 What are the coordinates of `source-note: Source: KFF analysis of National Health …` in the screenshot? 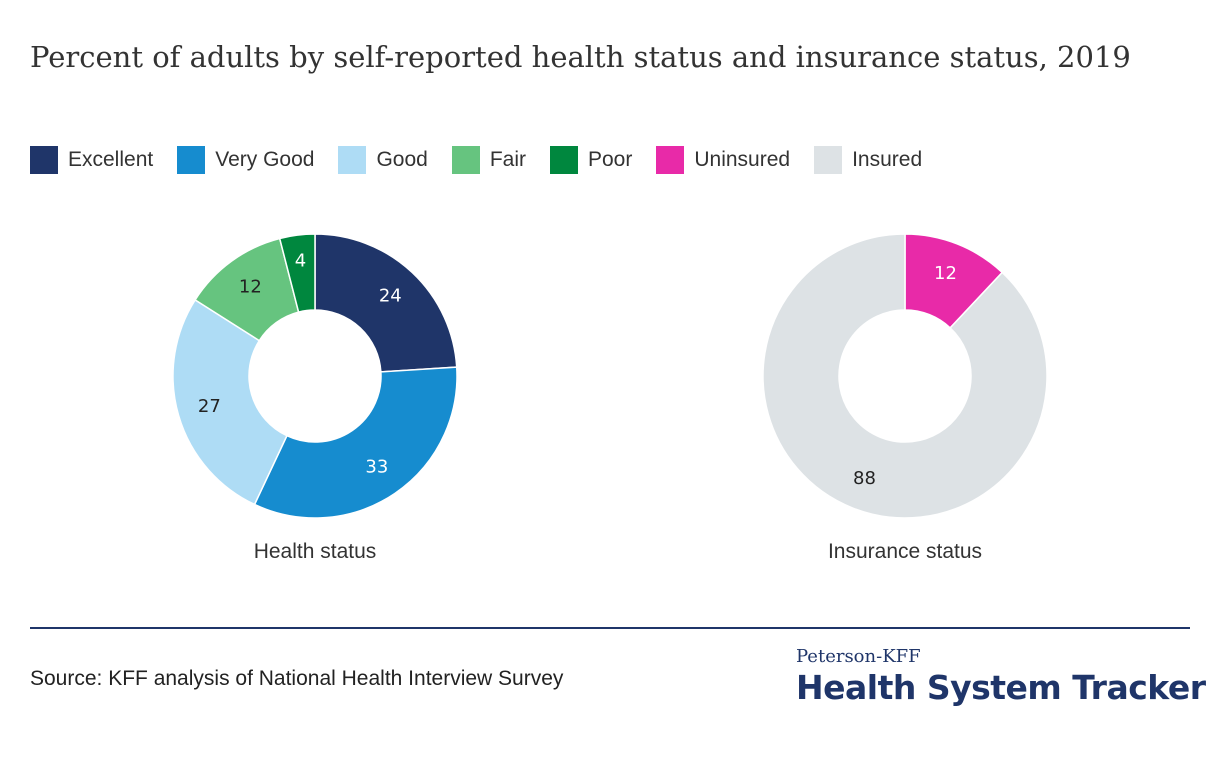 It's located at (297, 678).